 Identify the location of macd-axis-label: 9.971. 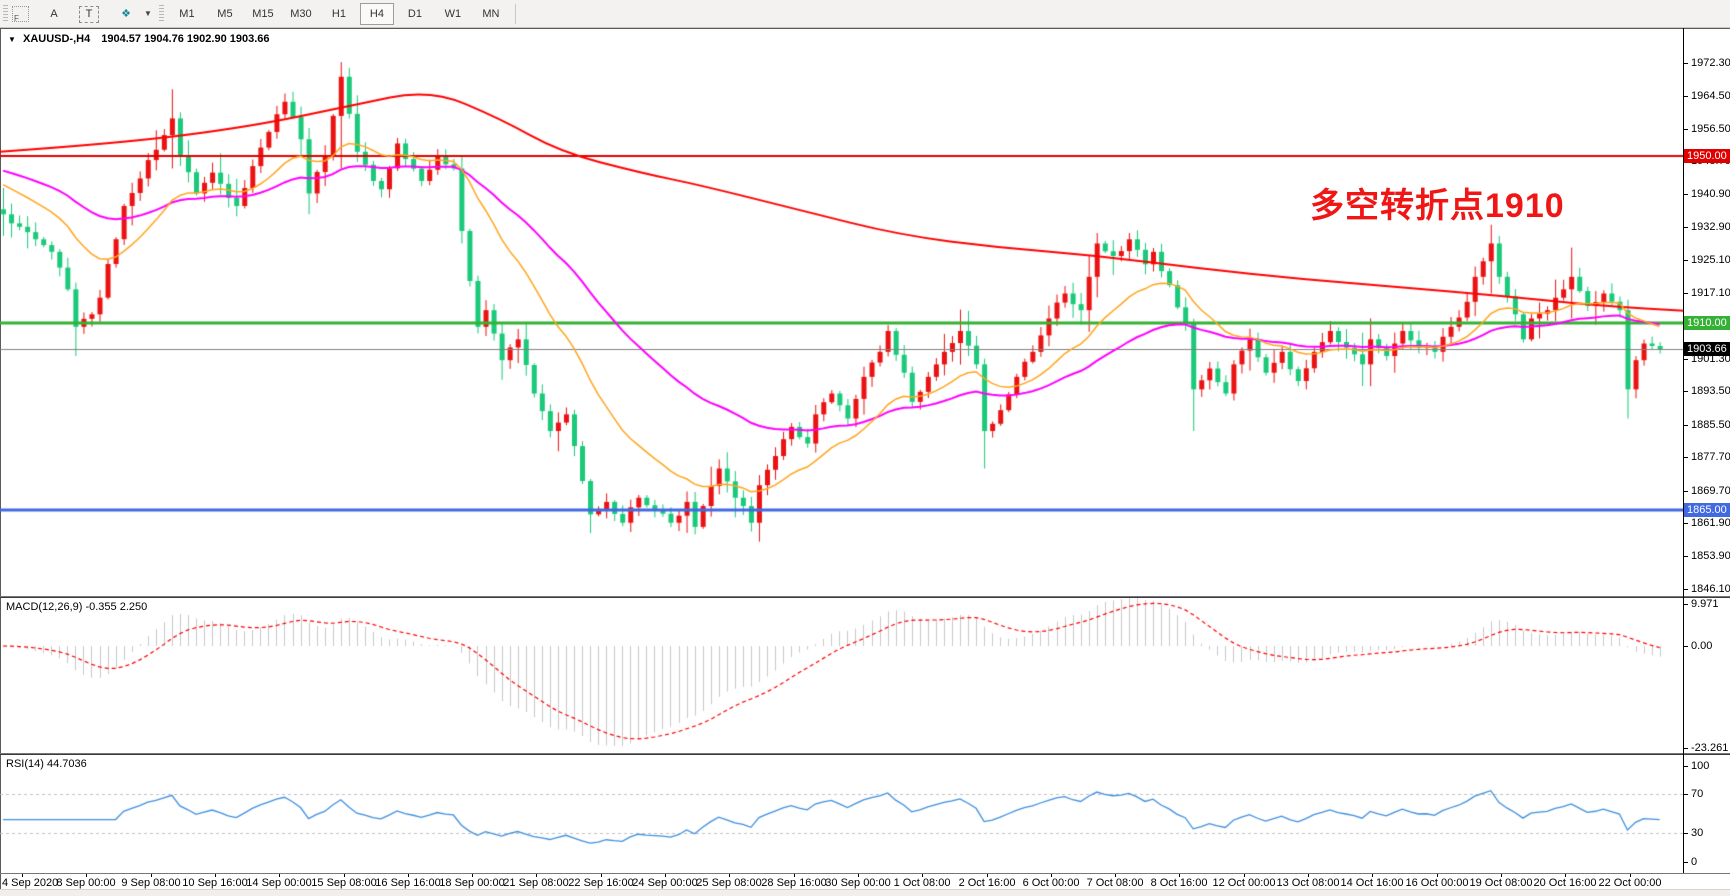
(1705, 604).